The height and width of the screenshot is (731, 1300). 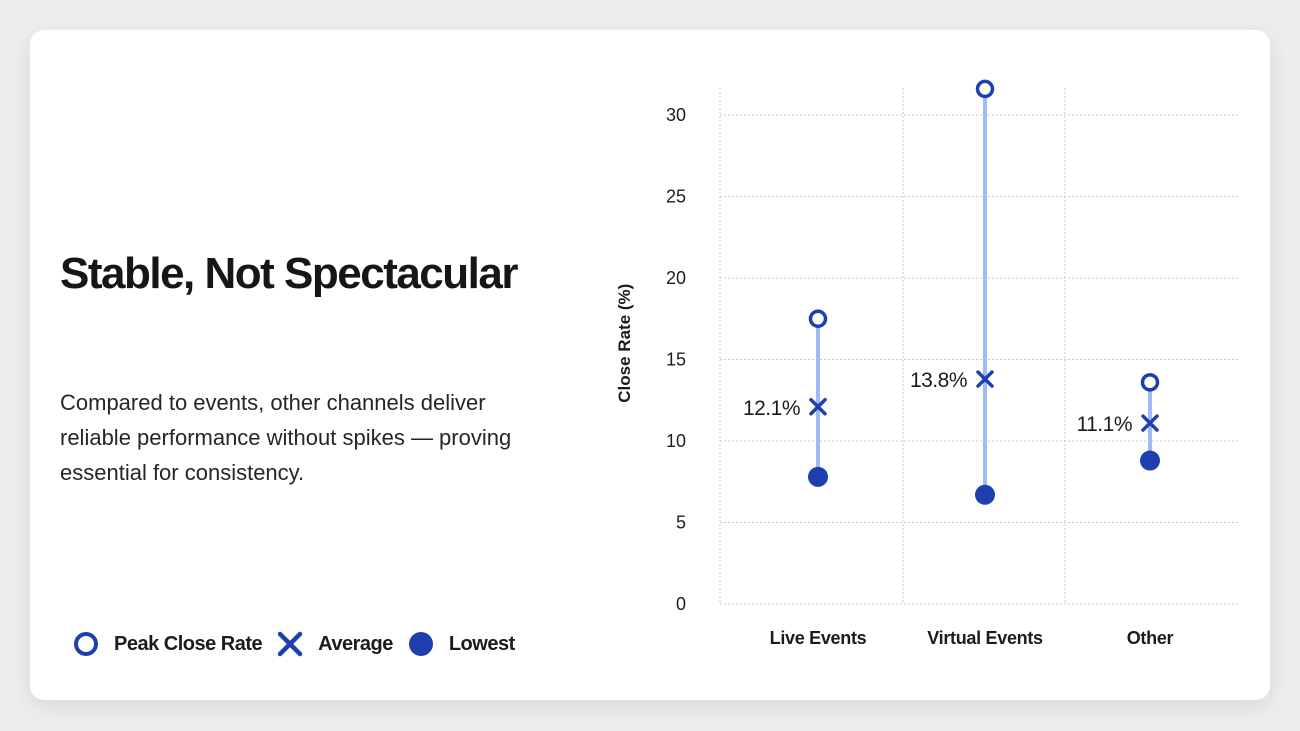 I want to click on legend-label-peak: Peak Close Rate, so click(x=188, y=643).